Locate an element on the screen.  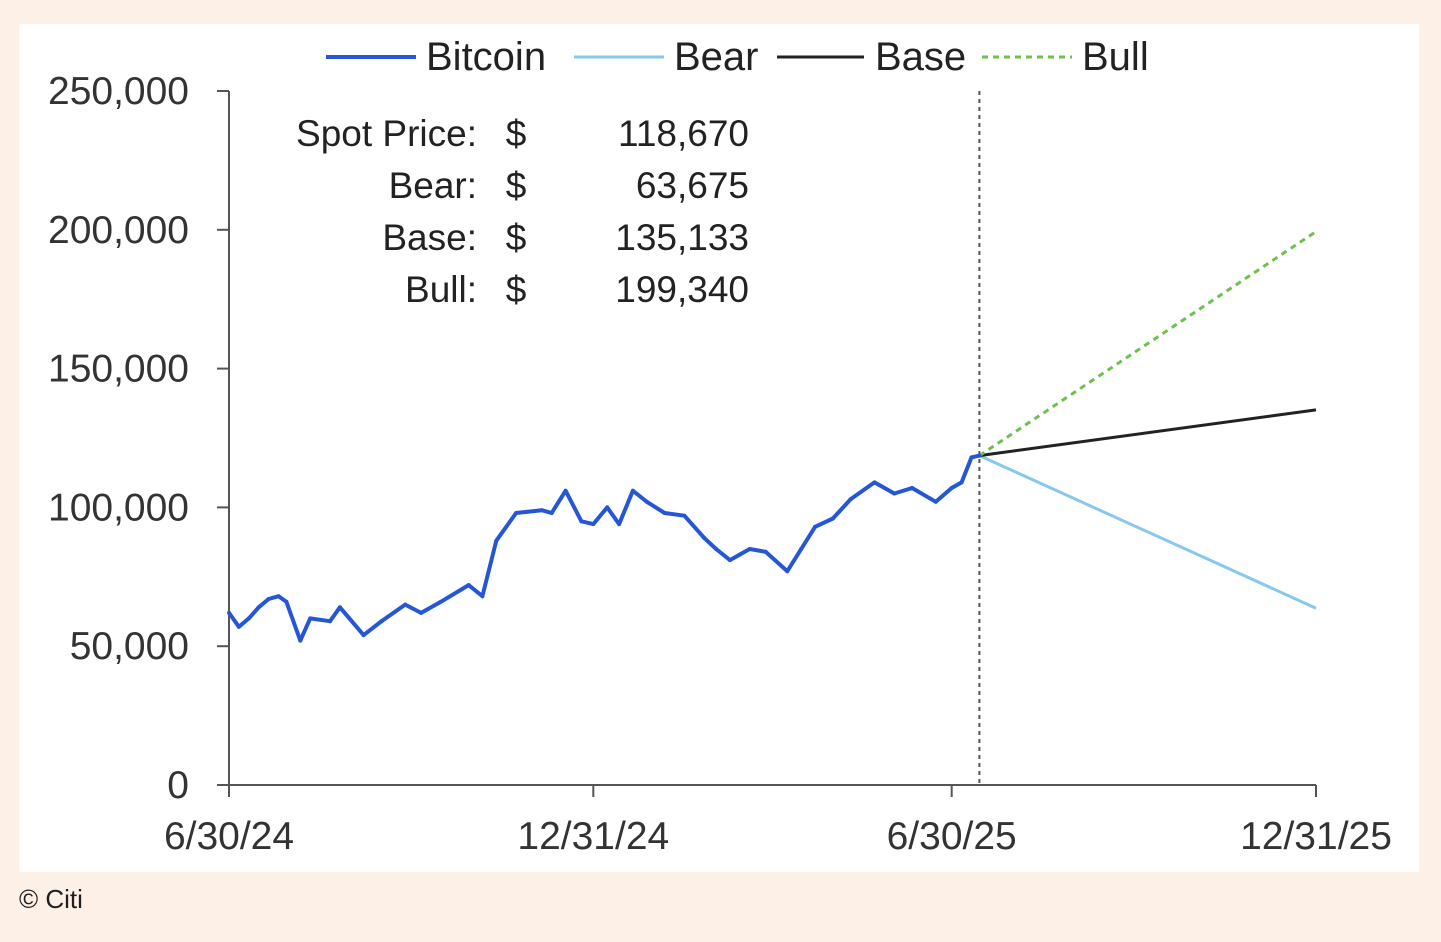
annotation-value: 118,670 is located at coordinates (683, 133).